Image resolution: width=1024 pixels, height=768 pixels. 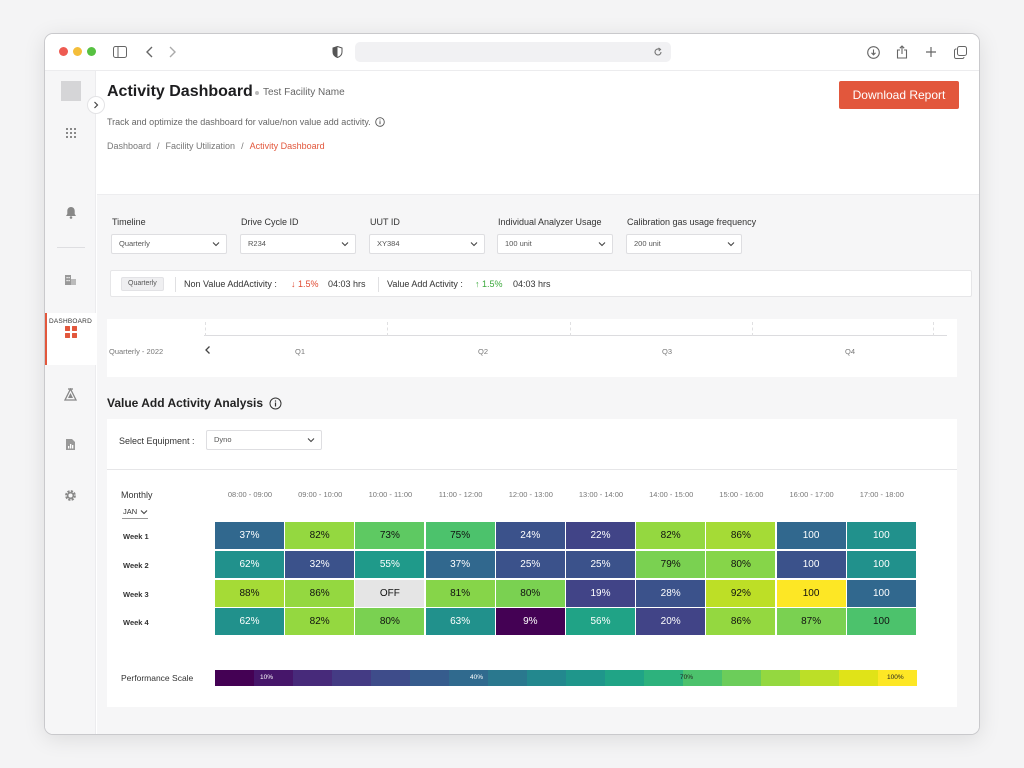 What do you see at coordinates (483, 351) in the screenshot?
I see `quarter-q2: Q2` at bounding box center [483, 351].